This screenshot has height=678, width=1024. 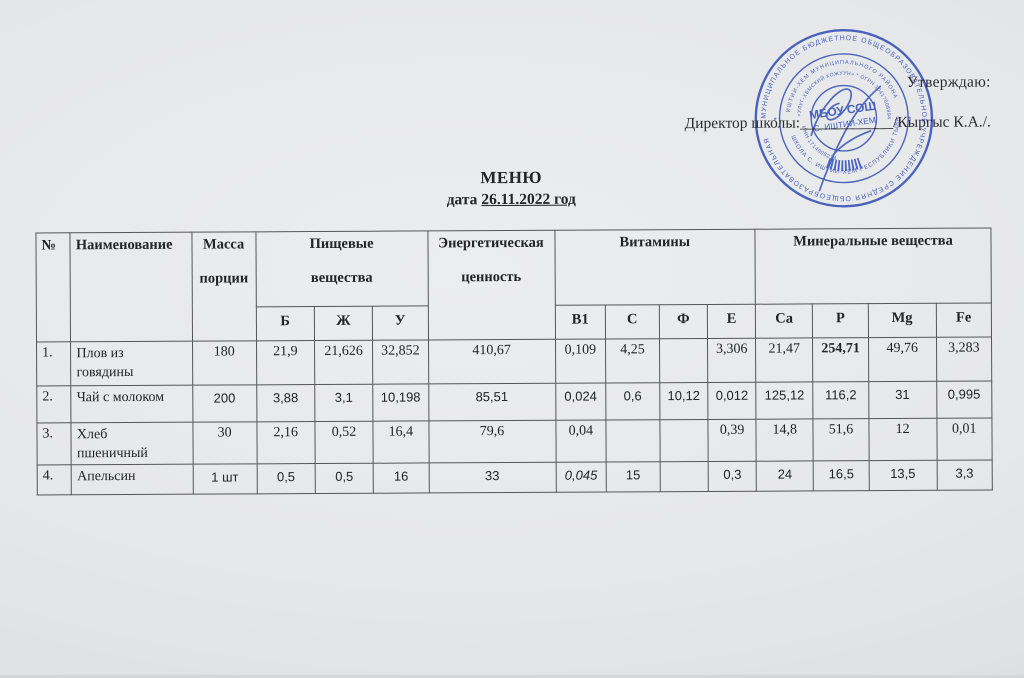 I want to click on value-cell: 254,71, so click(x=840, y=359).